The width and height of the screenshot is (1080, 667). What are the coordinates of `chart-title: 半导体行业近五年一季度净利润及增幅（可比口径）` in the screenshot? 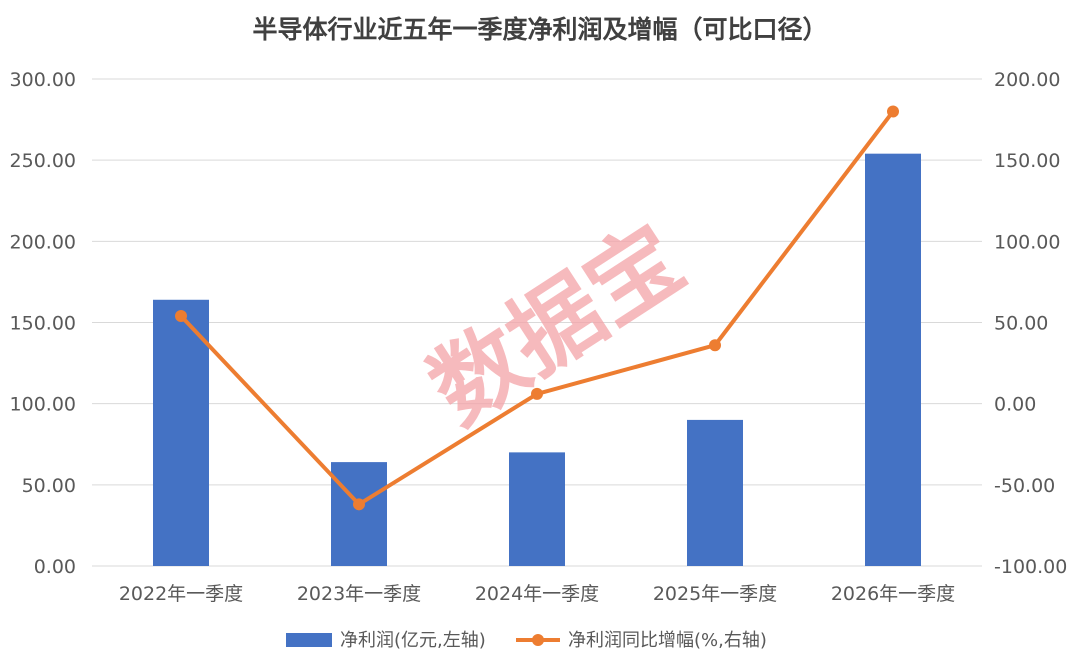 It's located at (540, 29).